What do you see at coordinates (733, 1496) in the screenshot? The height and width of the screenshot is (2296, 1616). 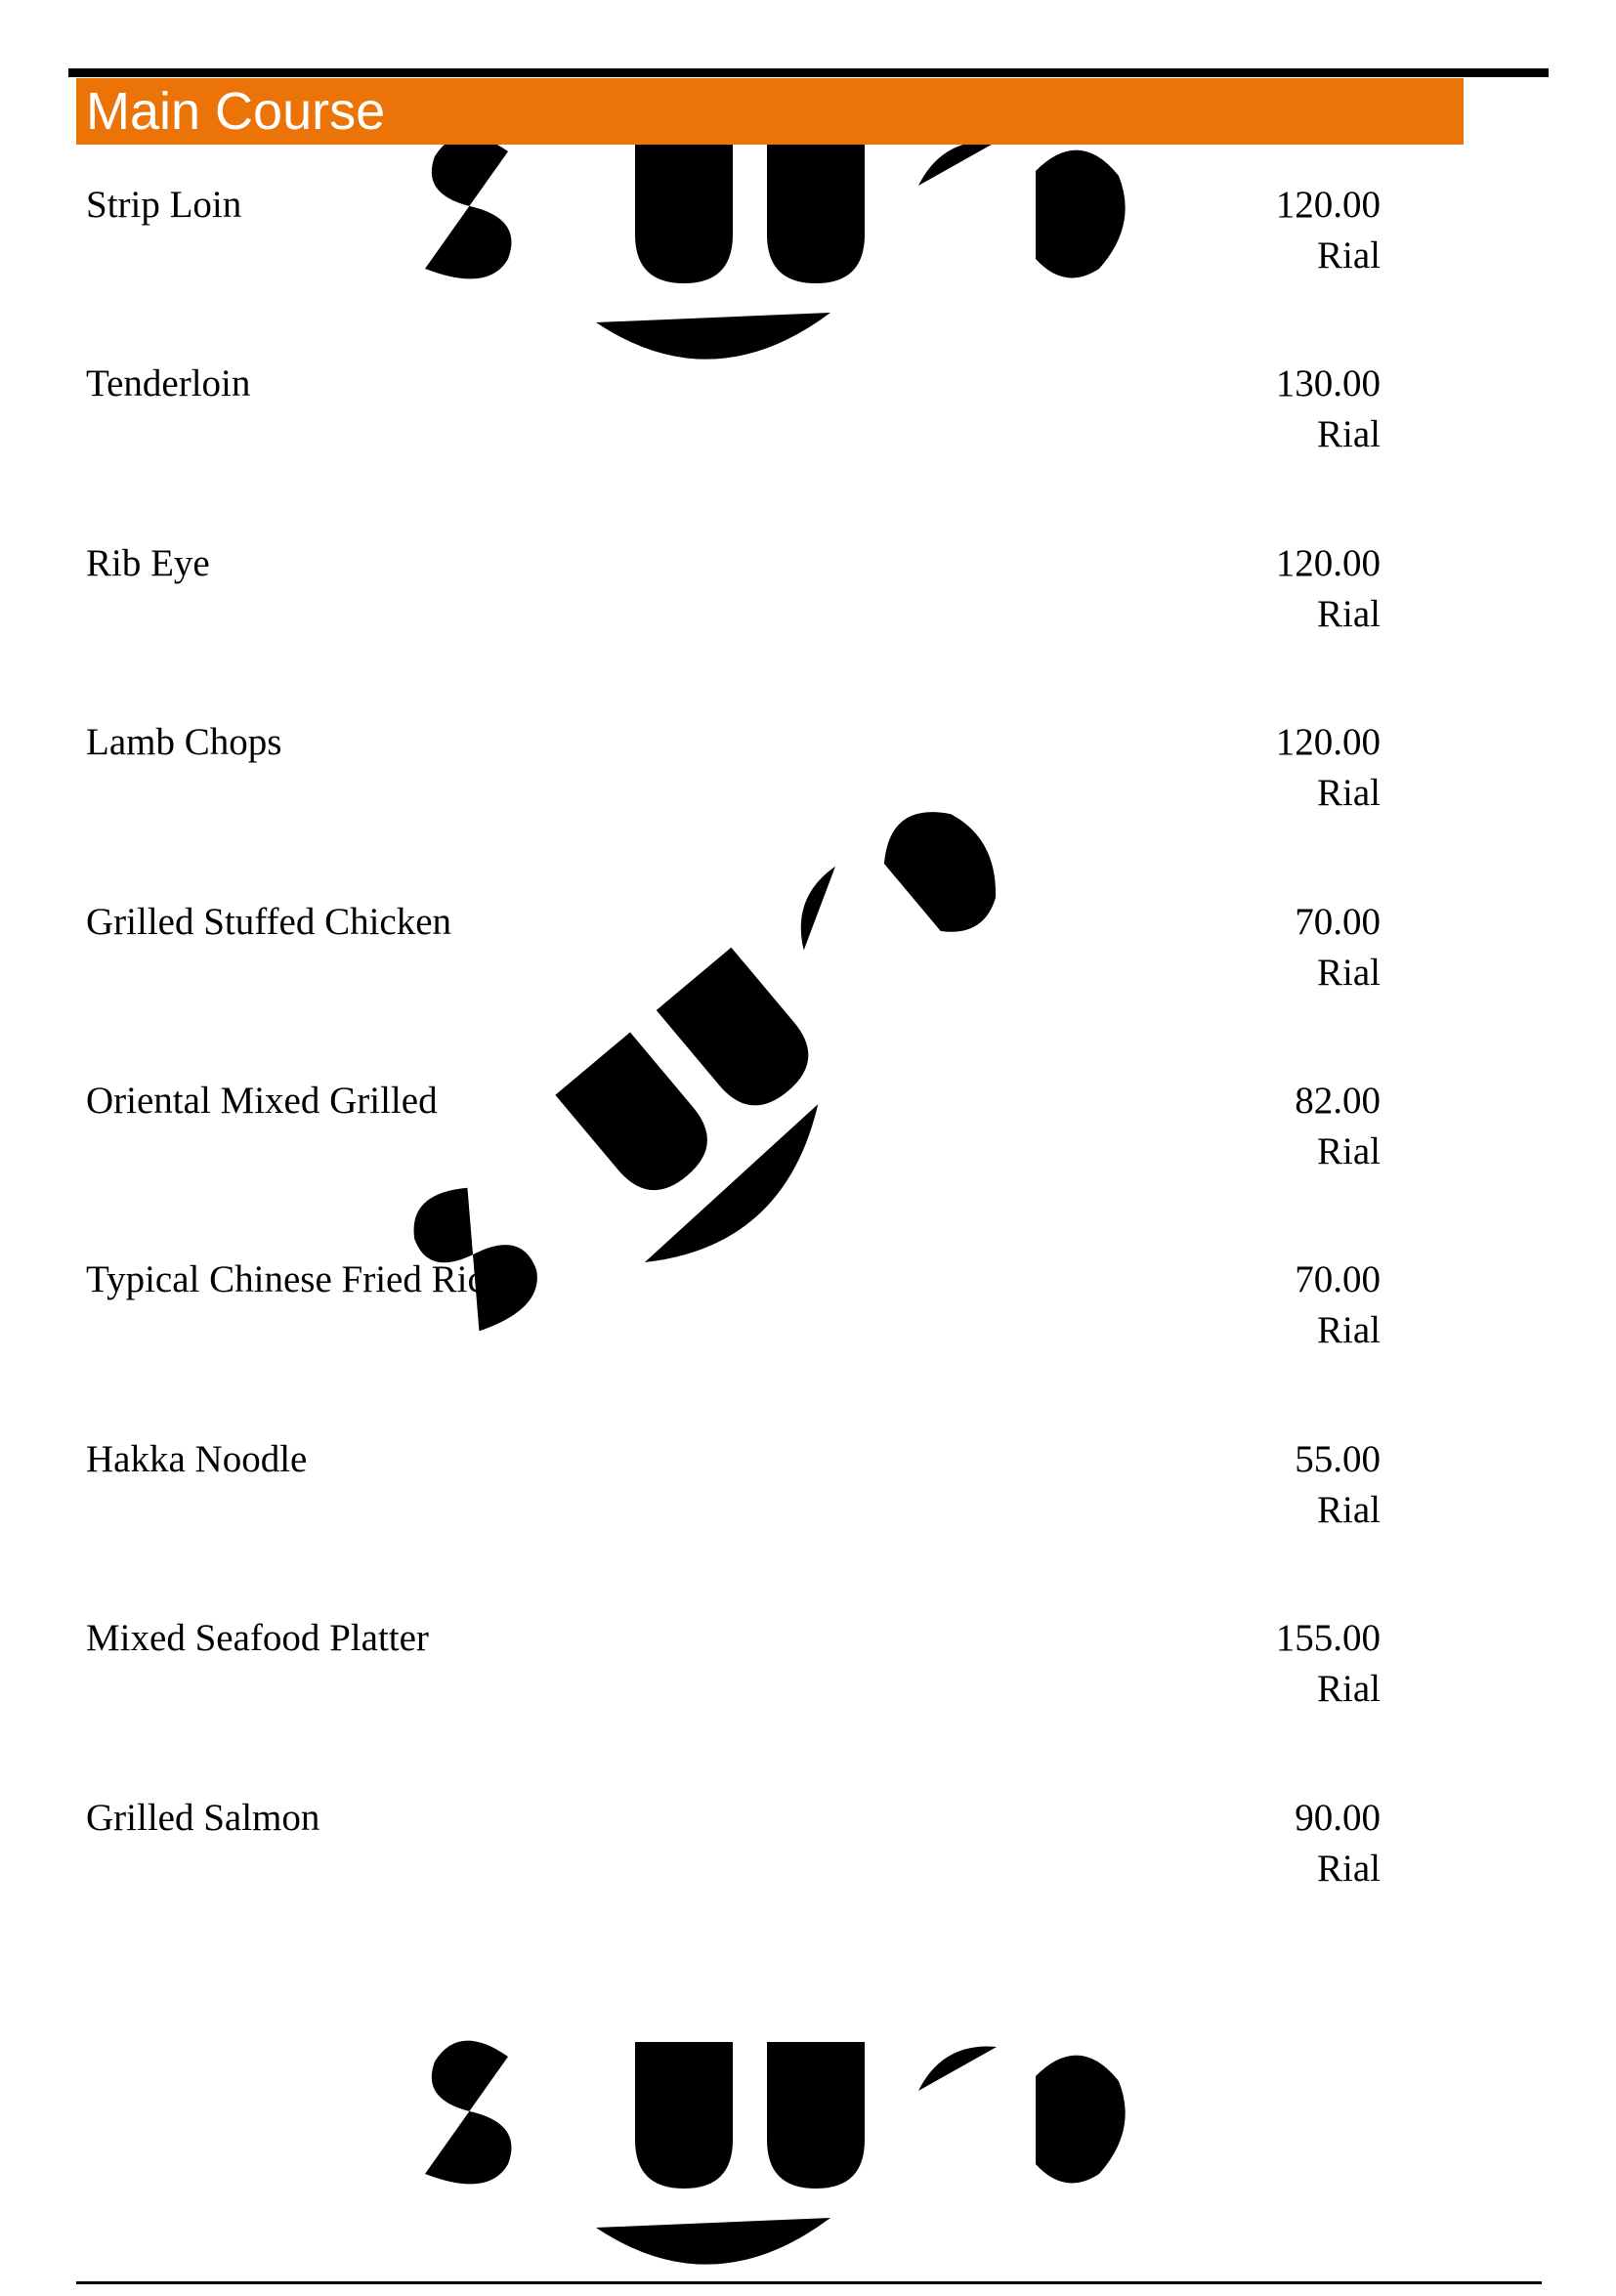 I see `menu-item: Hakka Noodle 55.00 Rial` at bounding box center [733, 1496].